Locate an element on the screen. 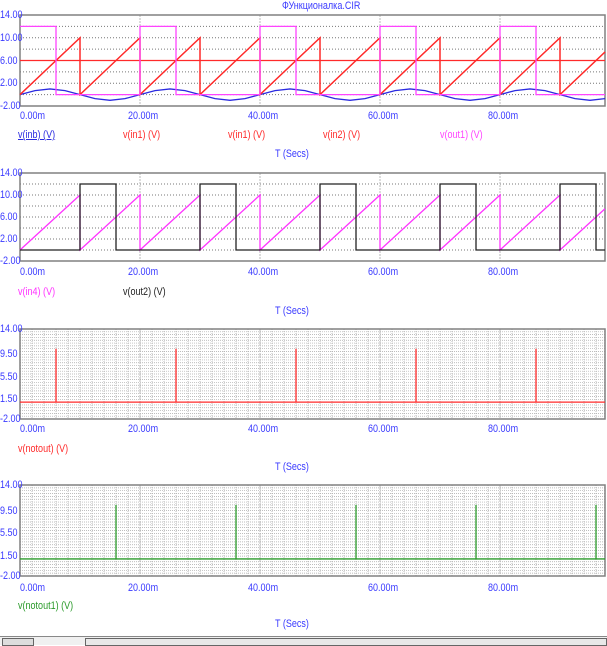 This screenshot has width=607, height=646. legend-entry: v(inb) (V) is located at coordinates (37, 135).